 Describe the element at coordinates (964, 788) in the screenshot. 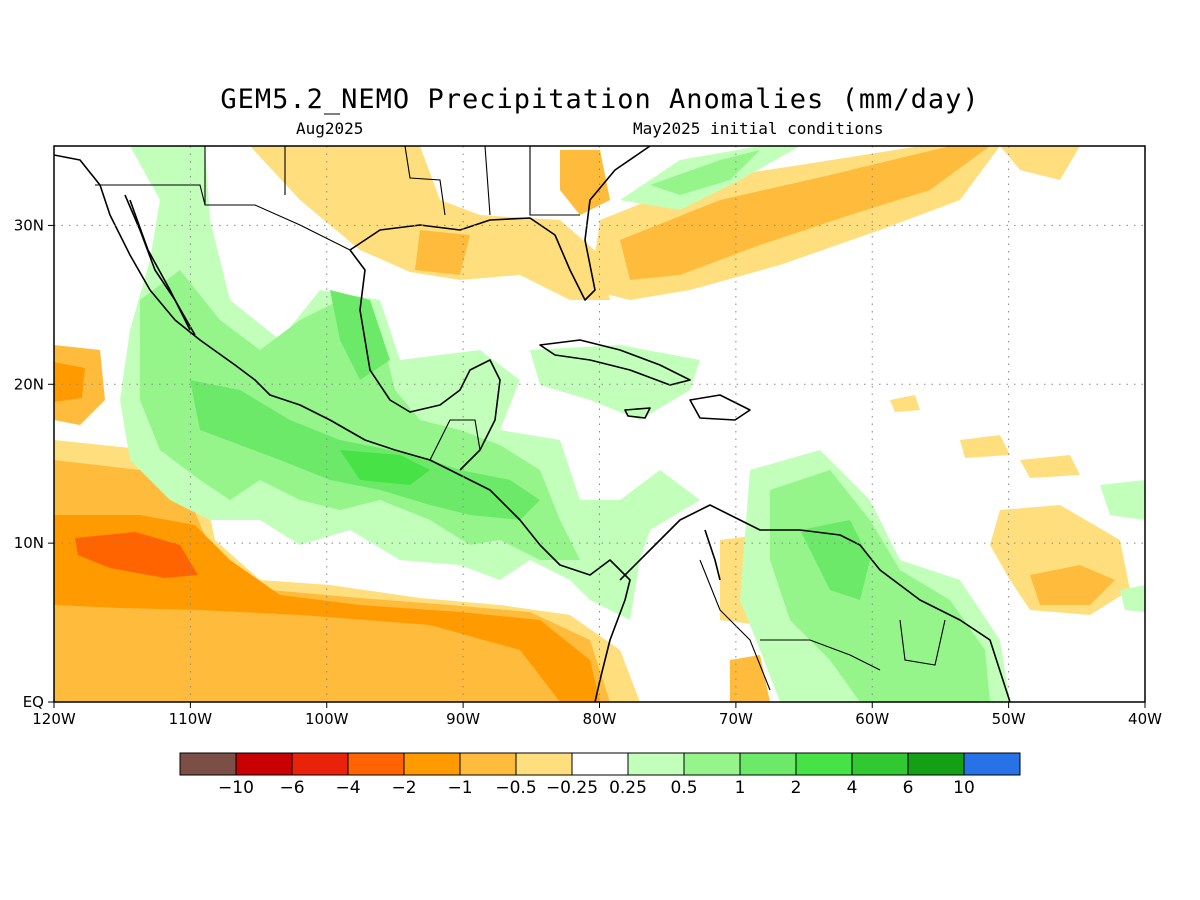

I see `colorbar-label: 10` at that location.